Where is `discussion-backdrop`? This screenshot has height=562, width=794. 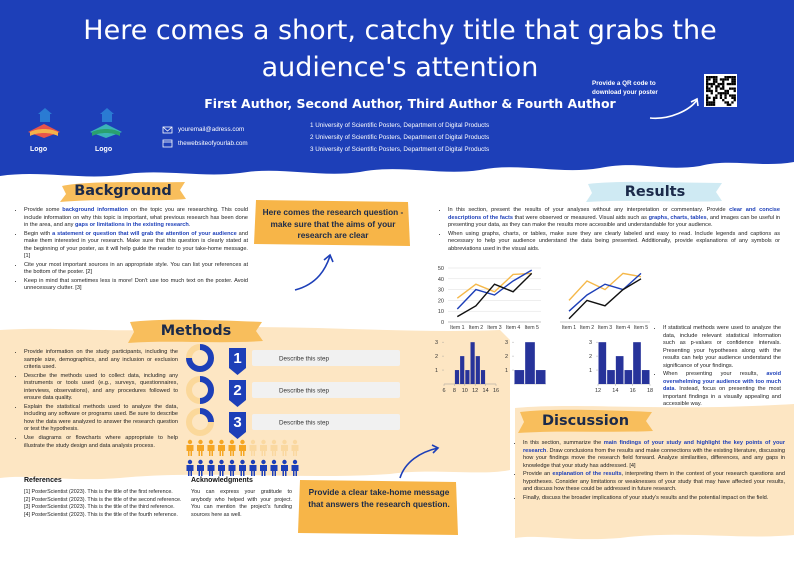 discussion-backdrop is located at coordinates (654, 472).